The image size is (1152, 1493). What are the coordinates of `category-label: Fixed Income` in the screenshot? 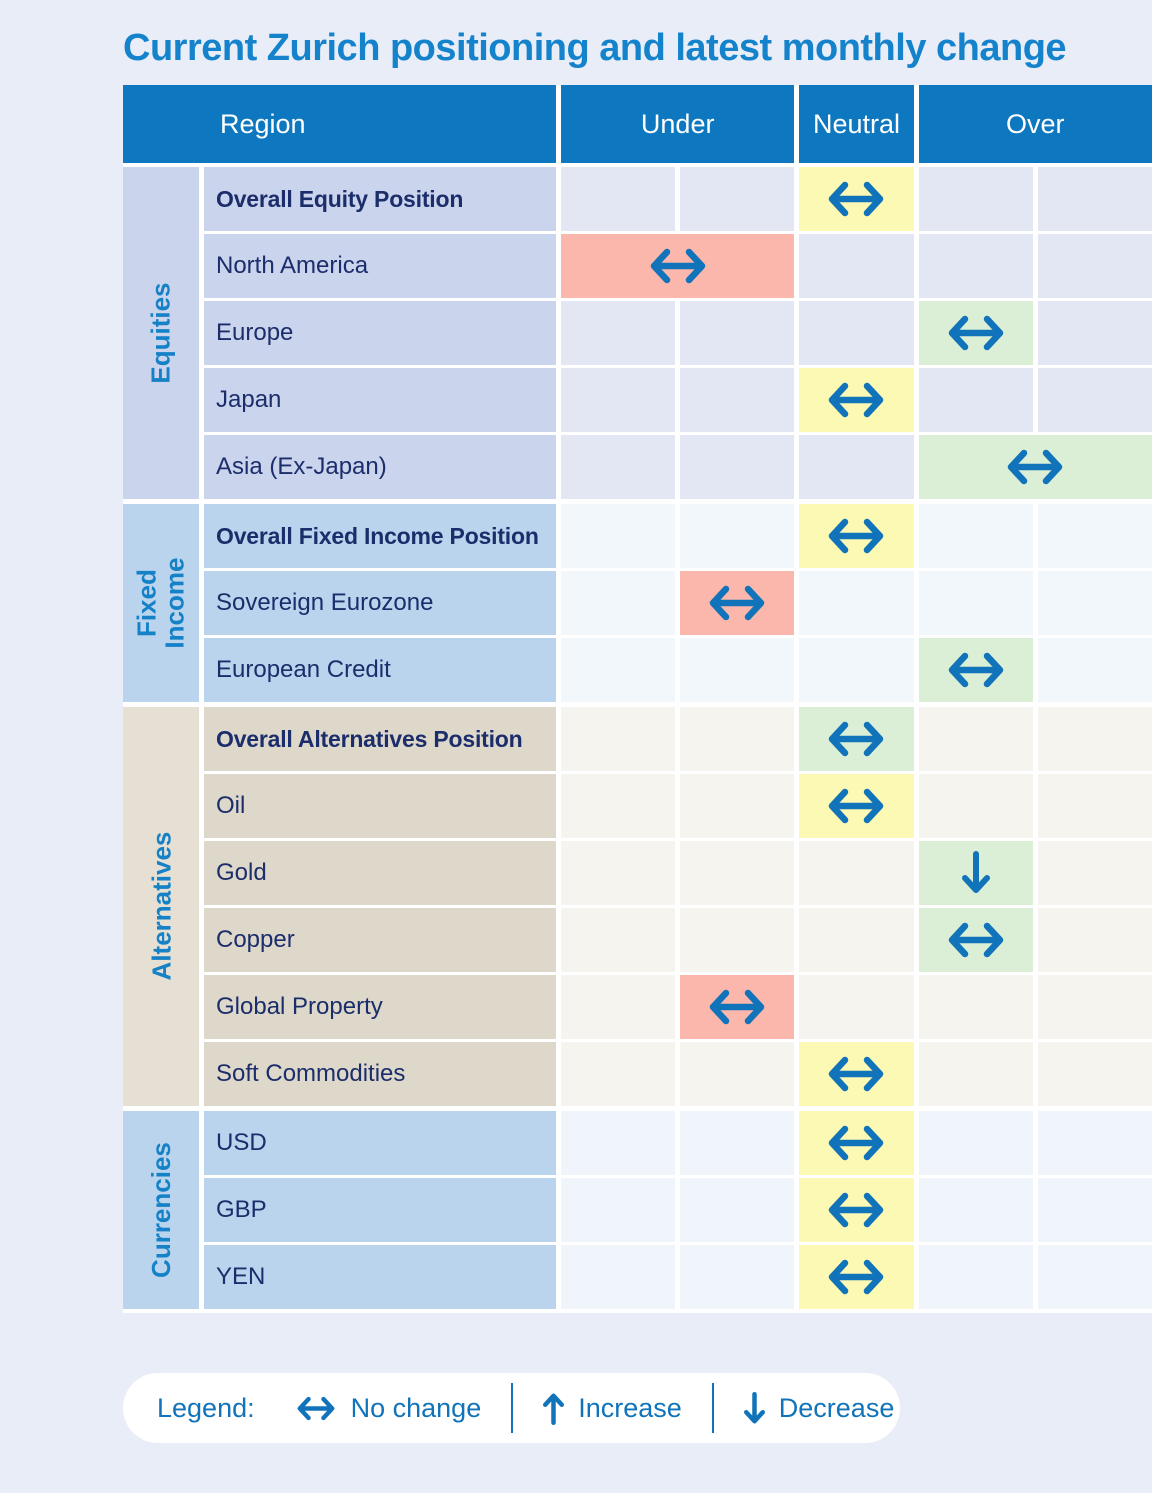 It's located at (160, 603).